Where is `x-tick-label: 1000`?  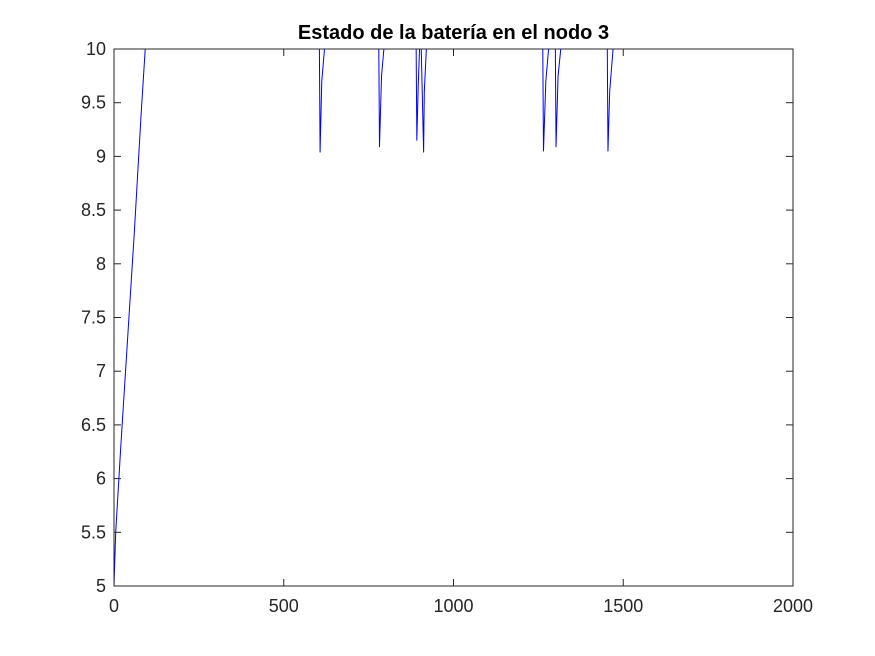
x-tick-label: 1000 is located at coordinates (453, 606).